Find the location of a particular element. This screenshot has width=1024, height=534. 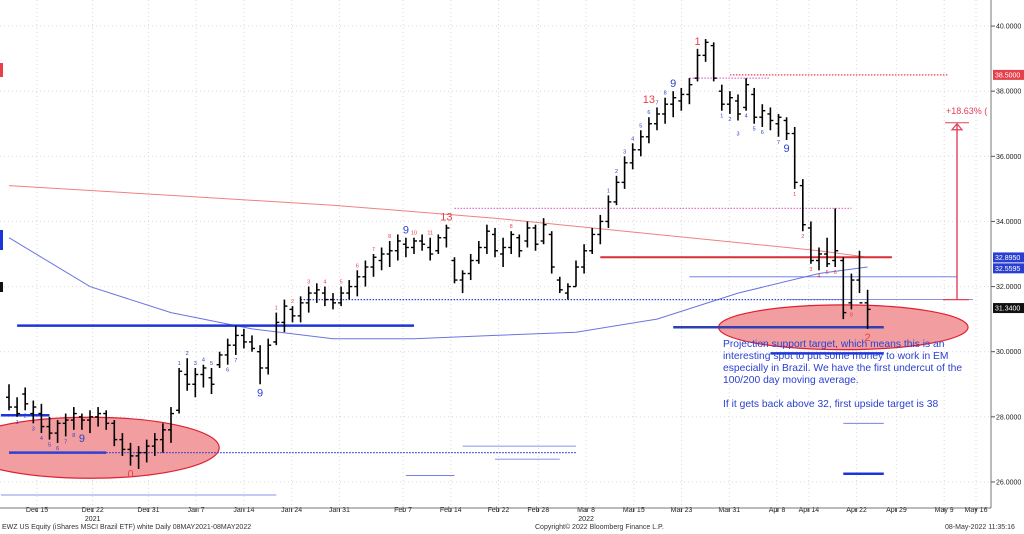

y-tick-label: 40.0000 is located at coordinates (1008, 27).